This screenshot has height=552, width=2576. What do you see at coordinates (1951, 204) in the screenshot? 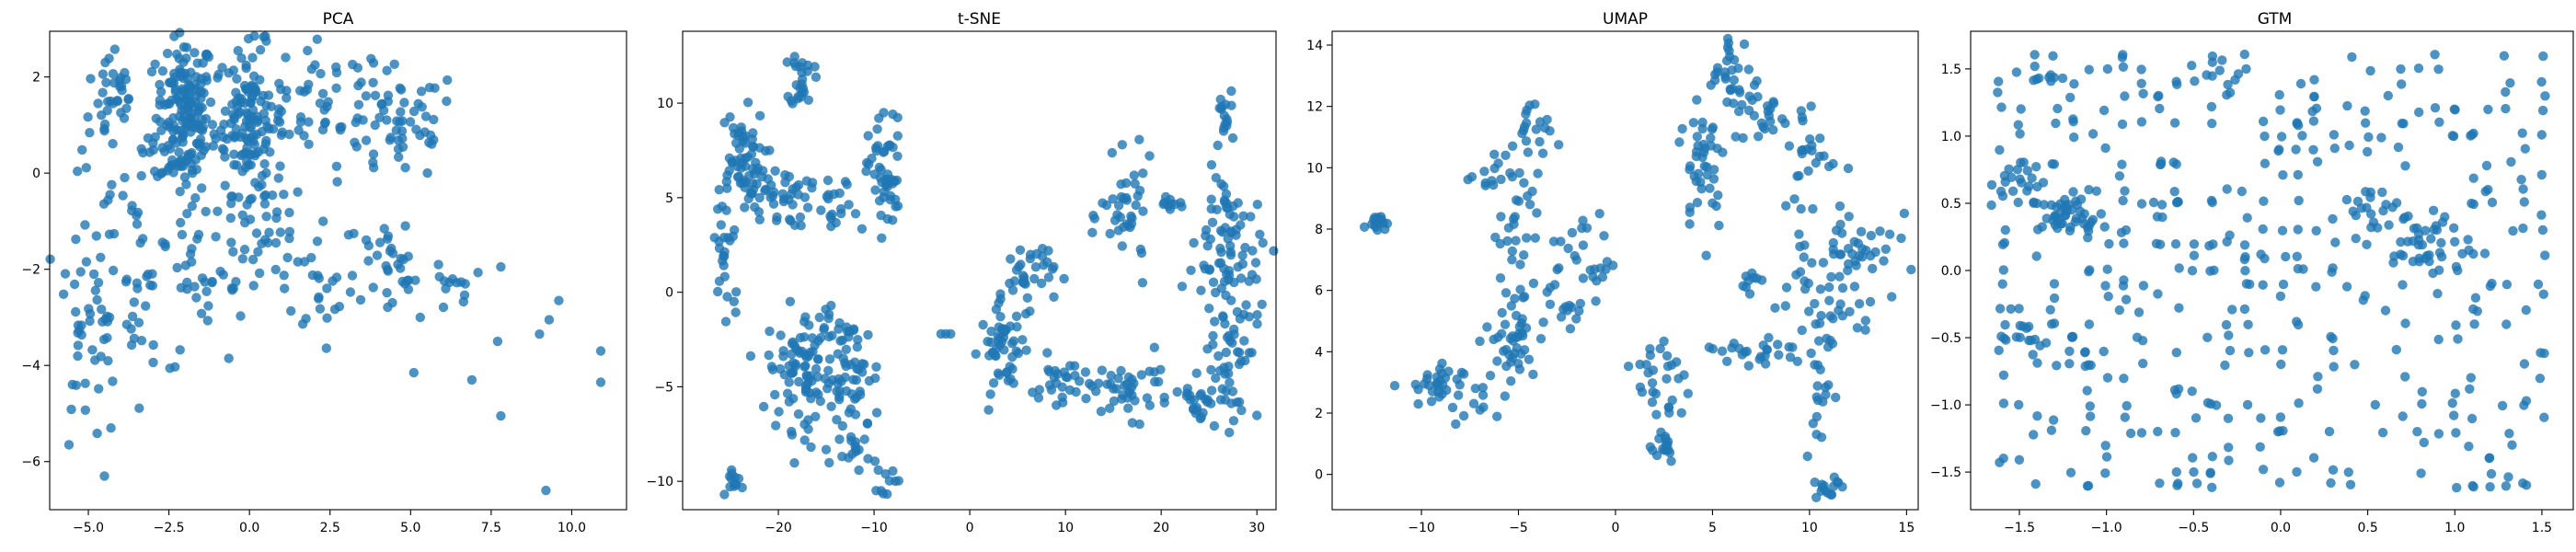
I see `y-tick-label: 0.5` at bounding box center [1951, 204].